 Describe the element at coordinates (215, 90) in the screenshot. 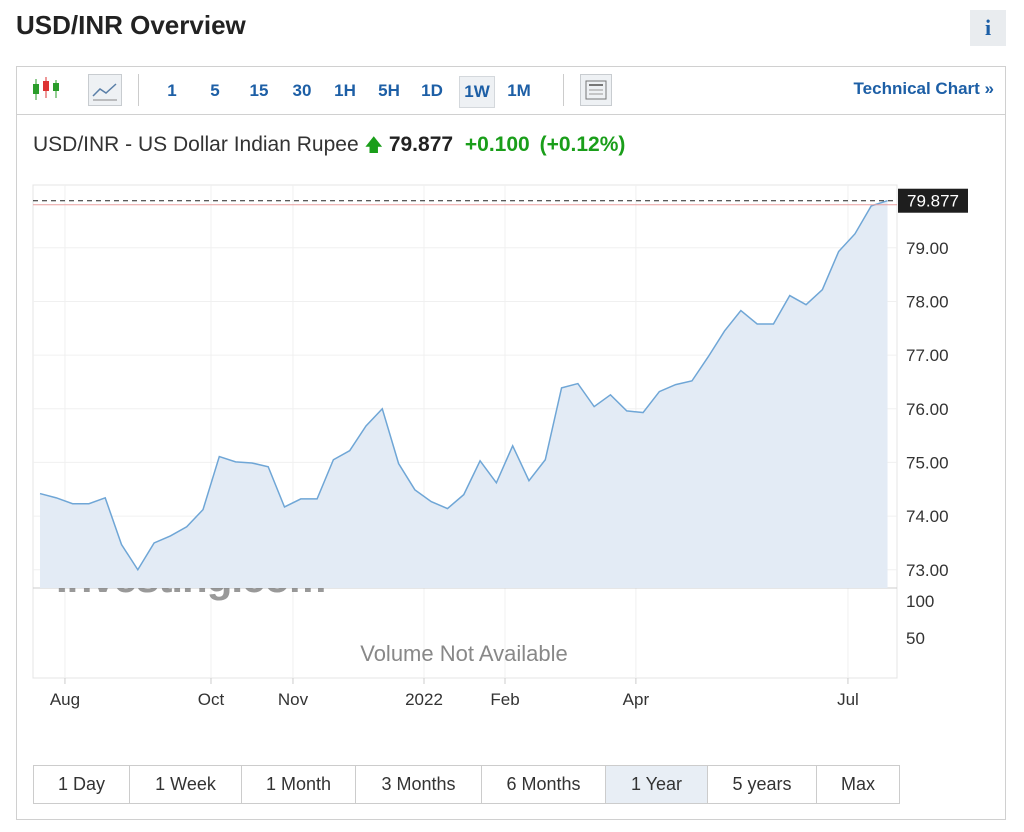

I see `interval-button: 5` at that location.